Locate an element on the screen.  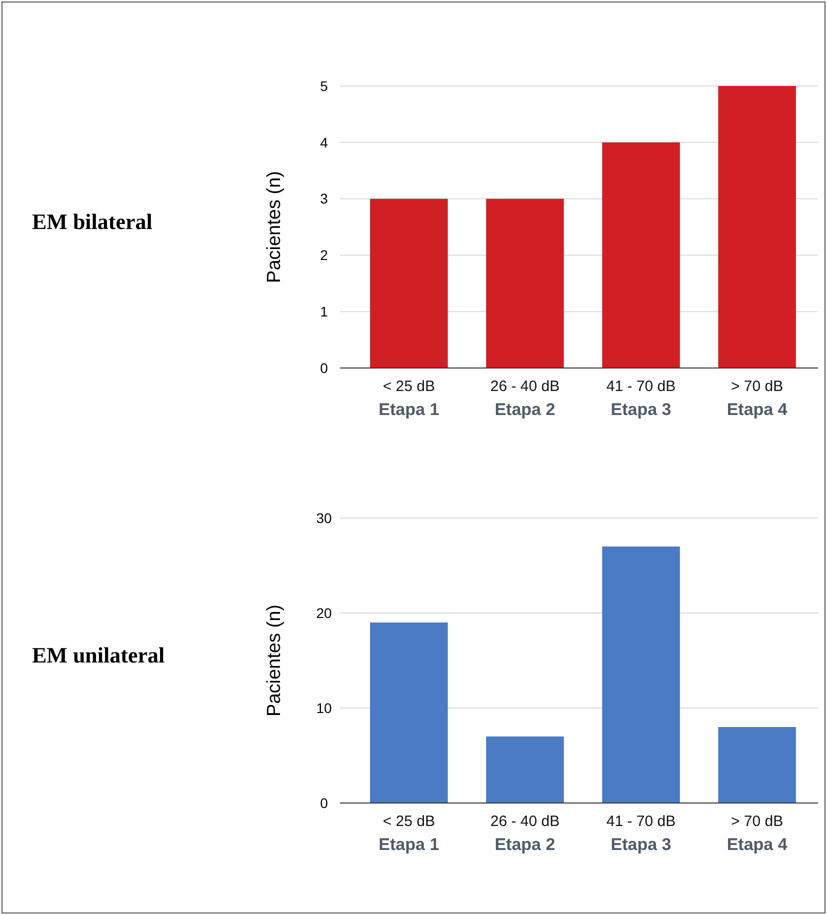
y-tick-label: 2 is located at coordinates (324, 255).